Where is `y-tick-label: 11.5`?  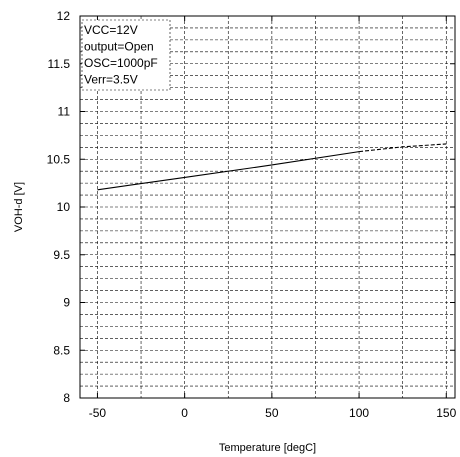
y-tick-label: 11.5 is located at coordinates (59, 64).